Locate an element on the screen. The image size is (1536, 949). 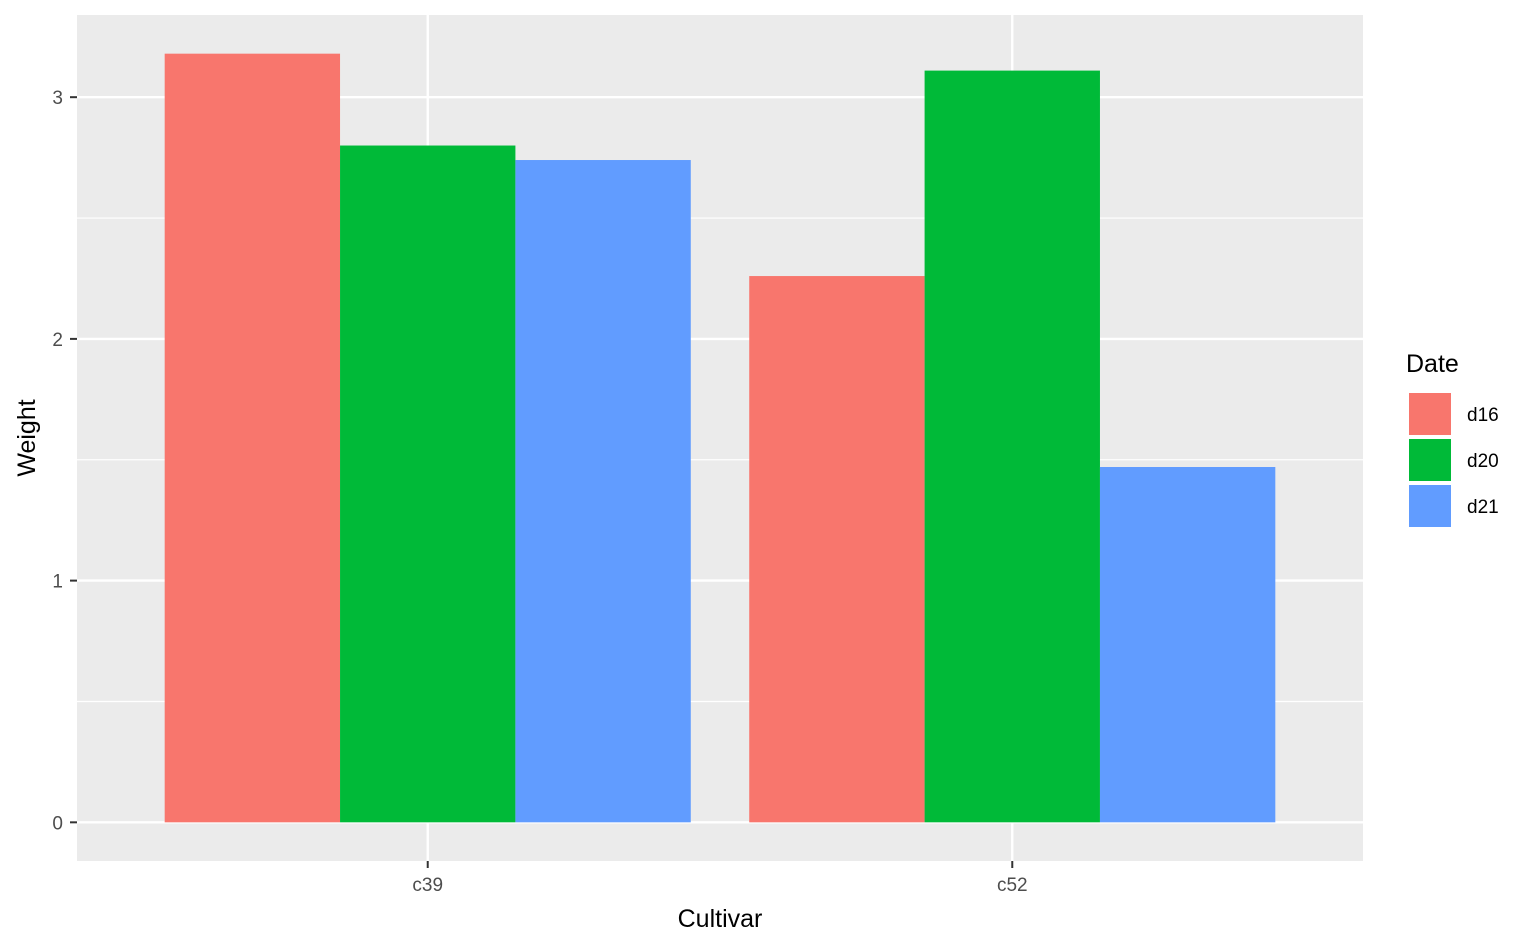
y-tick-label: 2 is located at coordinates (57, 340).